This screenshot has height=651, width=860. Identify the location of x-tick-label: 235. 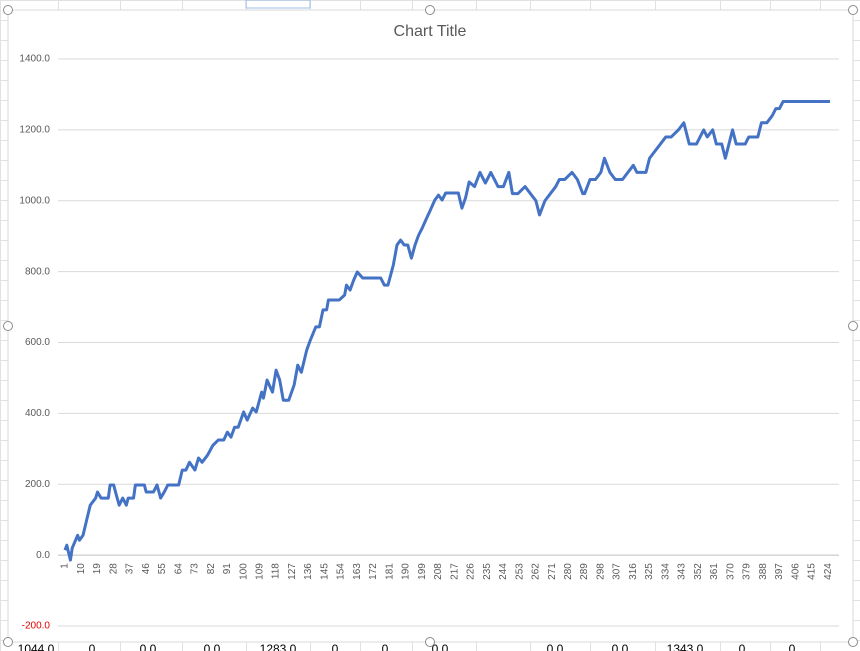
(487, 571).